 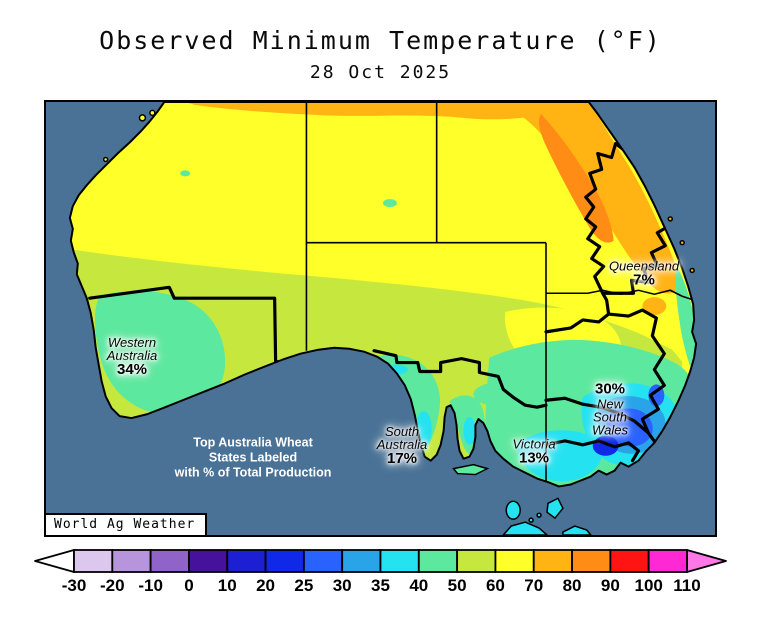 What do you see at coordinates (265, 585) in the screenshot?
I see `colorbar-tick-label: 20` at bounding box center [265, 585].